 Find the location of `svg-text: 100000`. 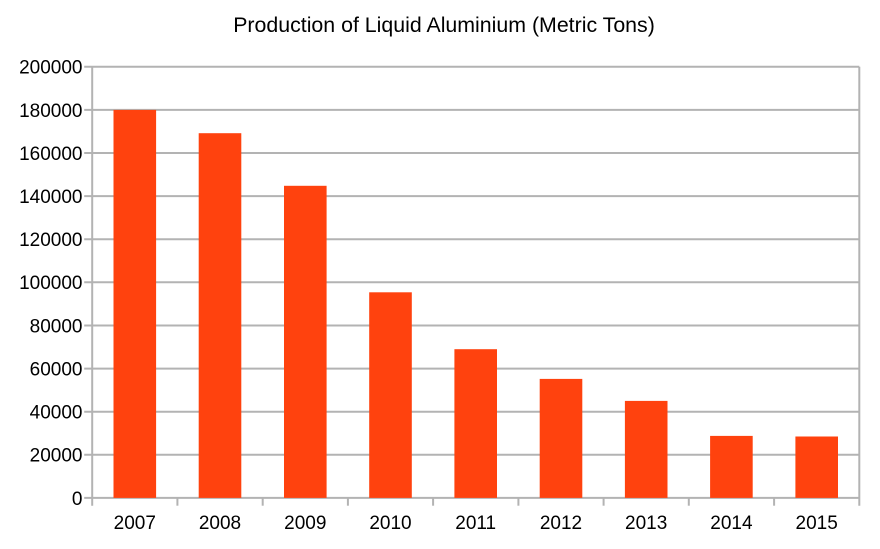

svg-text: 100000 is located at coordinates (50, 283).